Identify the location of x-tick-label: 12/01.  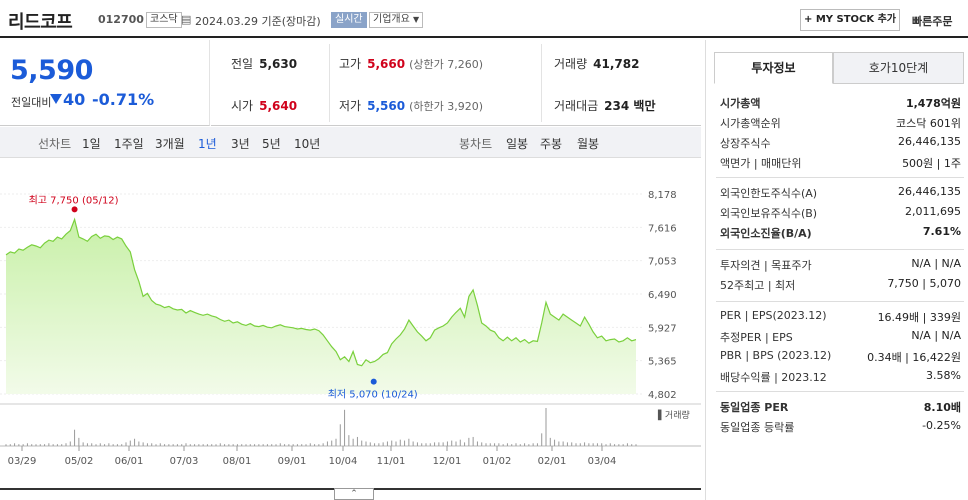
(447, 461).